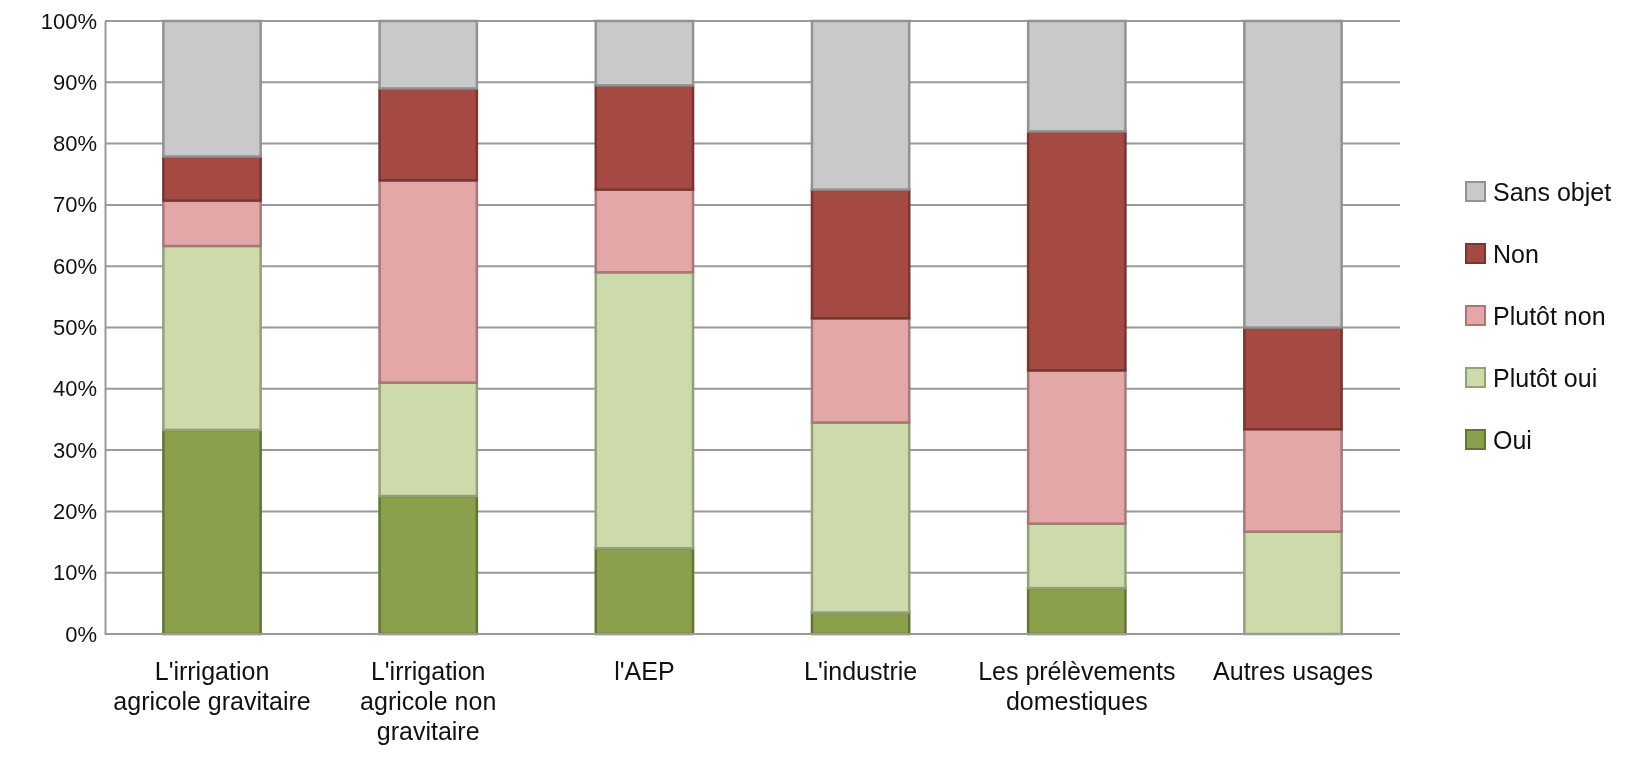 The height and width of the screenshot is (781, 1650). What do you see at coordinates (1077, 686) in the screenshot?
I see `x-tick-label: Les prélèvements domestiques` at bounding box center [1077, 686].